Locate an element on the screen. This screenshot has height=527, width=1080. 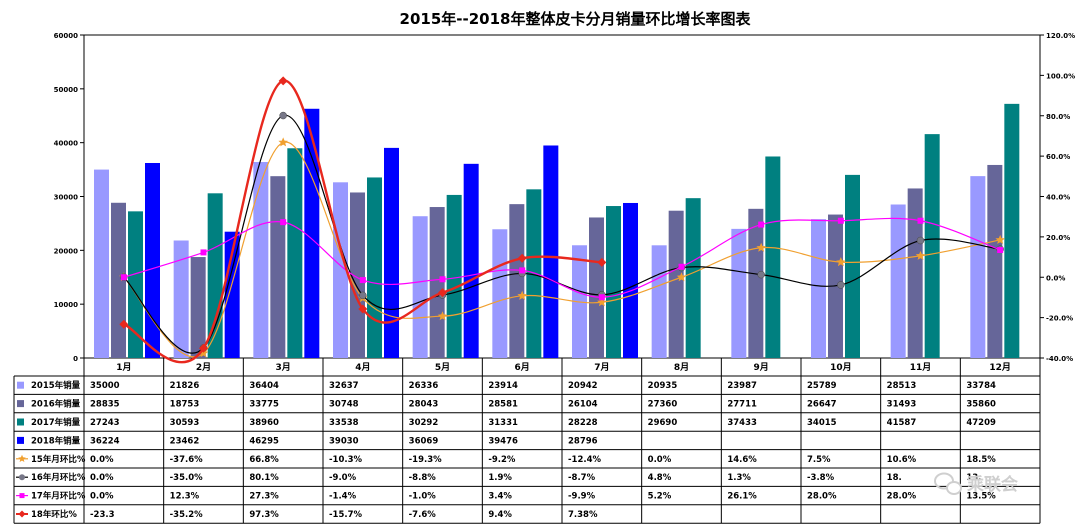
table-row-label-8: 18年环比% is located at coordinates (54, 514).